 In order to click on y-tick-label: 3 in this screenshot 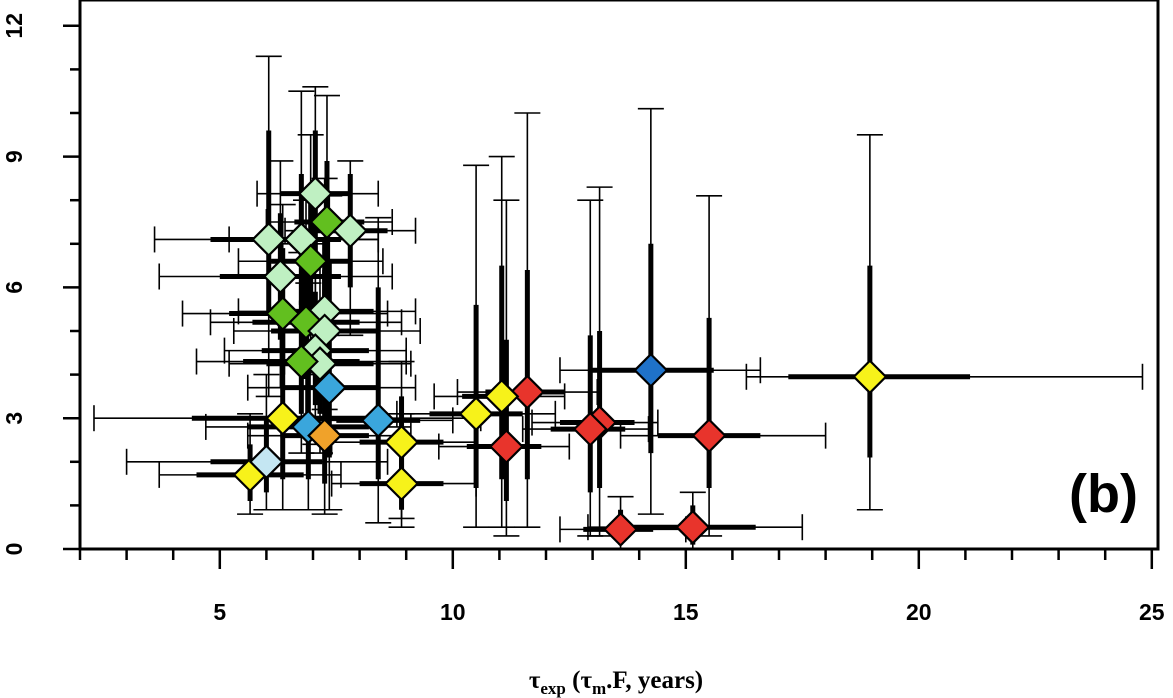, I will do `click(14, 418)`.